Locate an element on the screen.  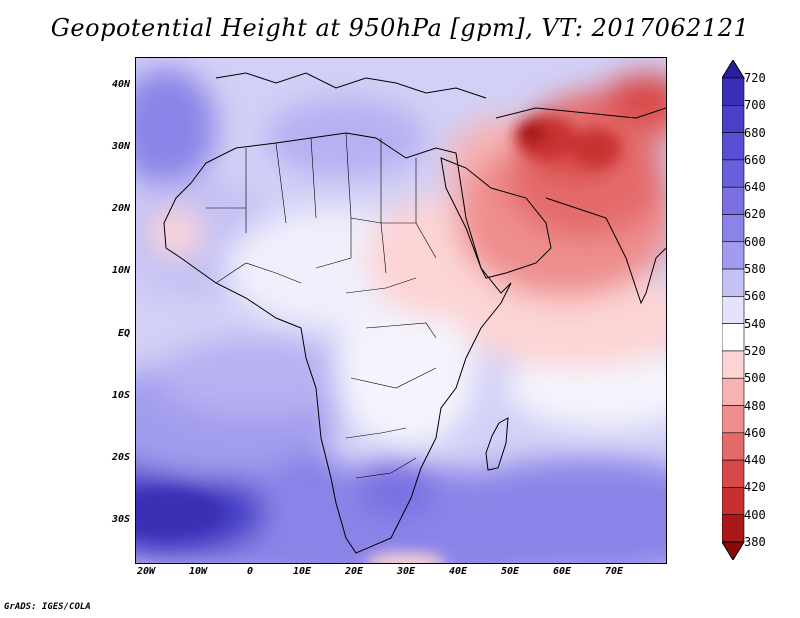
lat-label-20n: 20N is located at coordinates (120, 208).